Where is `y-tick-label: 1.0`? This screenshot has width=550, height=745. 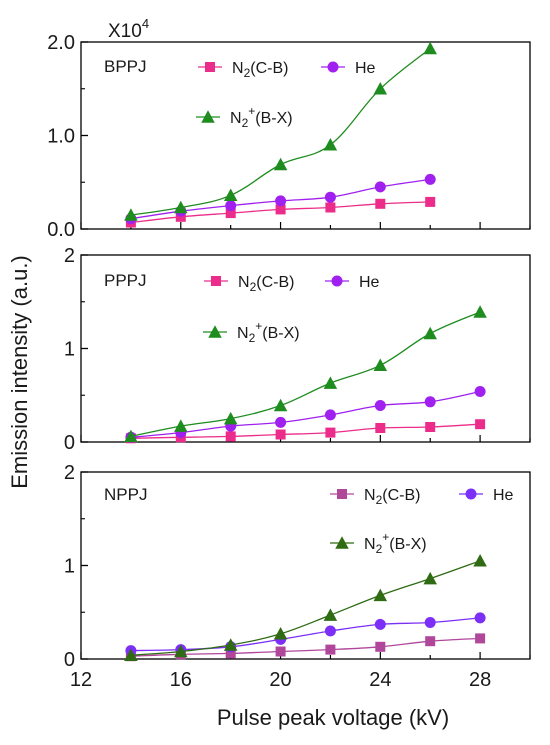 y-tick-label: 1.0 is located at coordinates (61, 137).